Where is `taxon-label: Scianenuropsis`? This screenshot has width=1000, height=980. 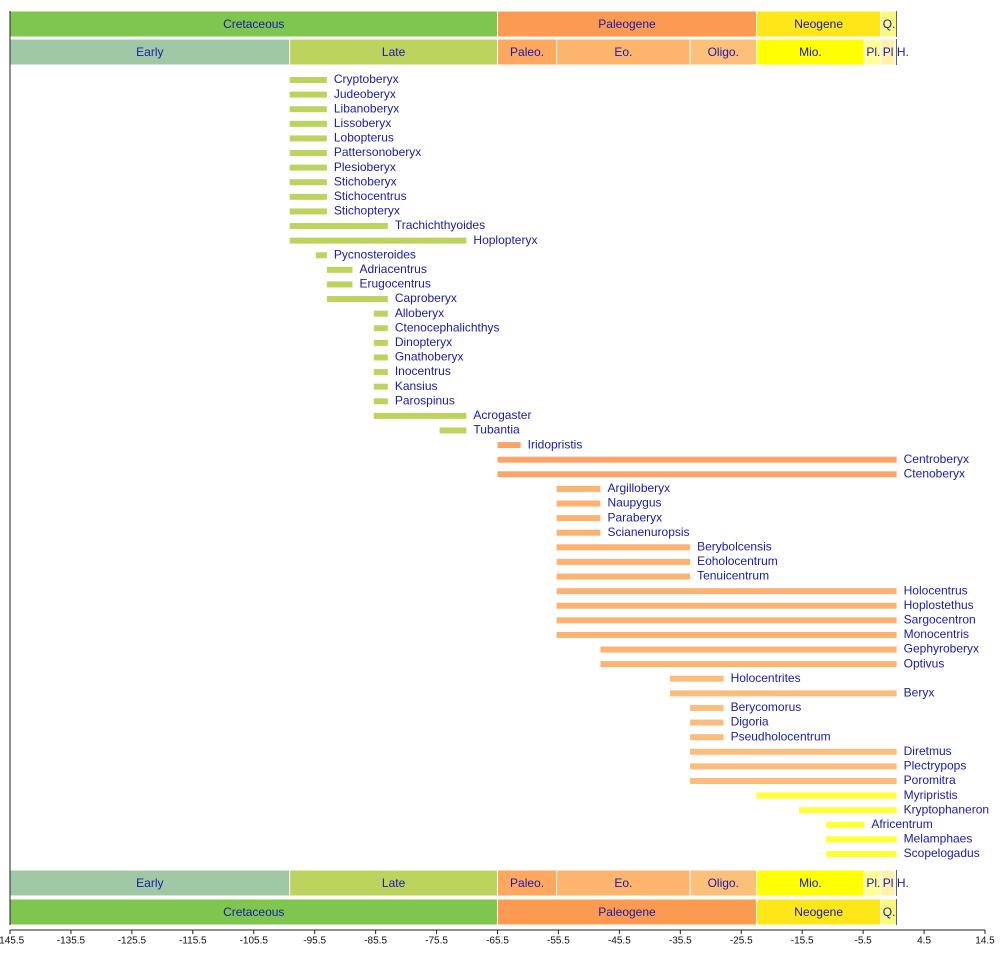 taxon-label: Scianenuropsis is located at coordinates (648, 532).